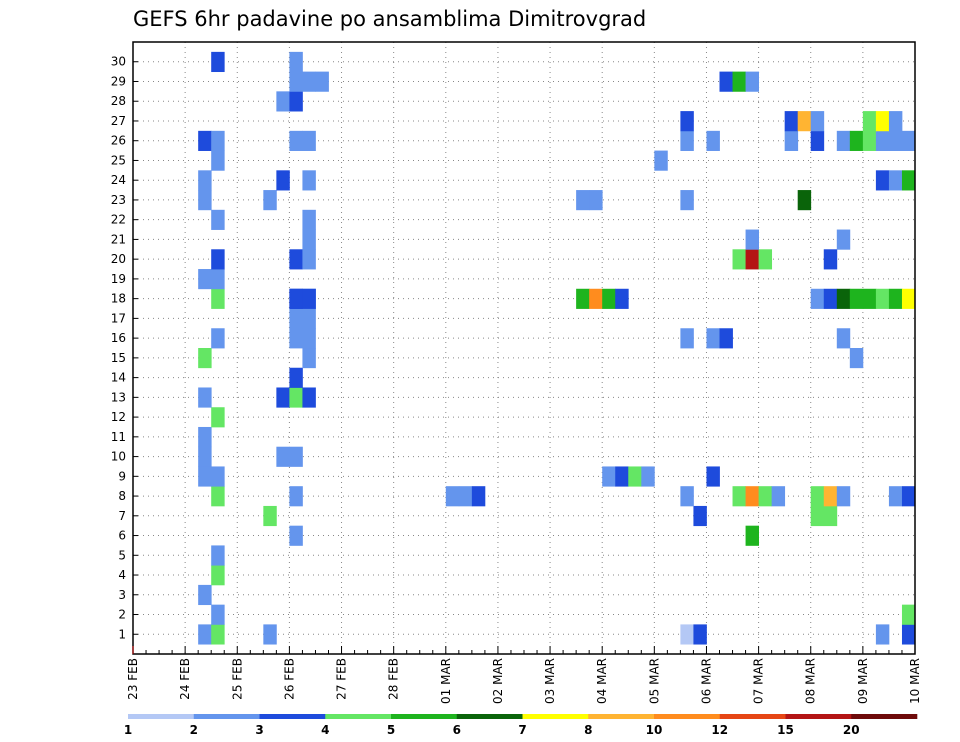  I want to click on y-tick-label: 12, so click(118, 417).